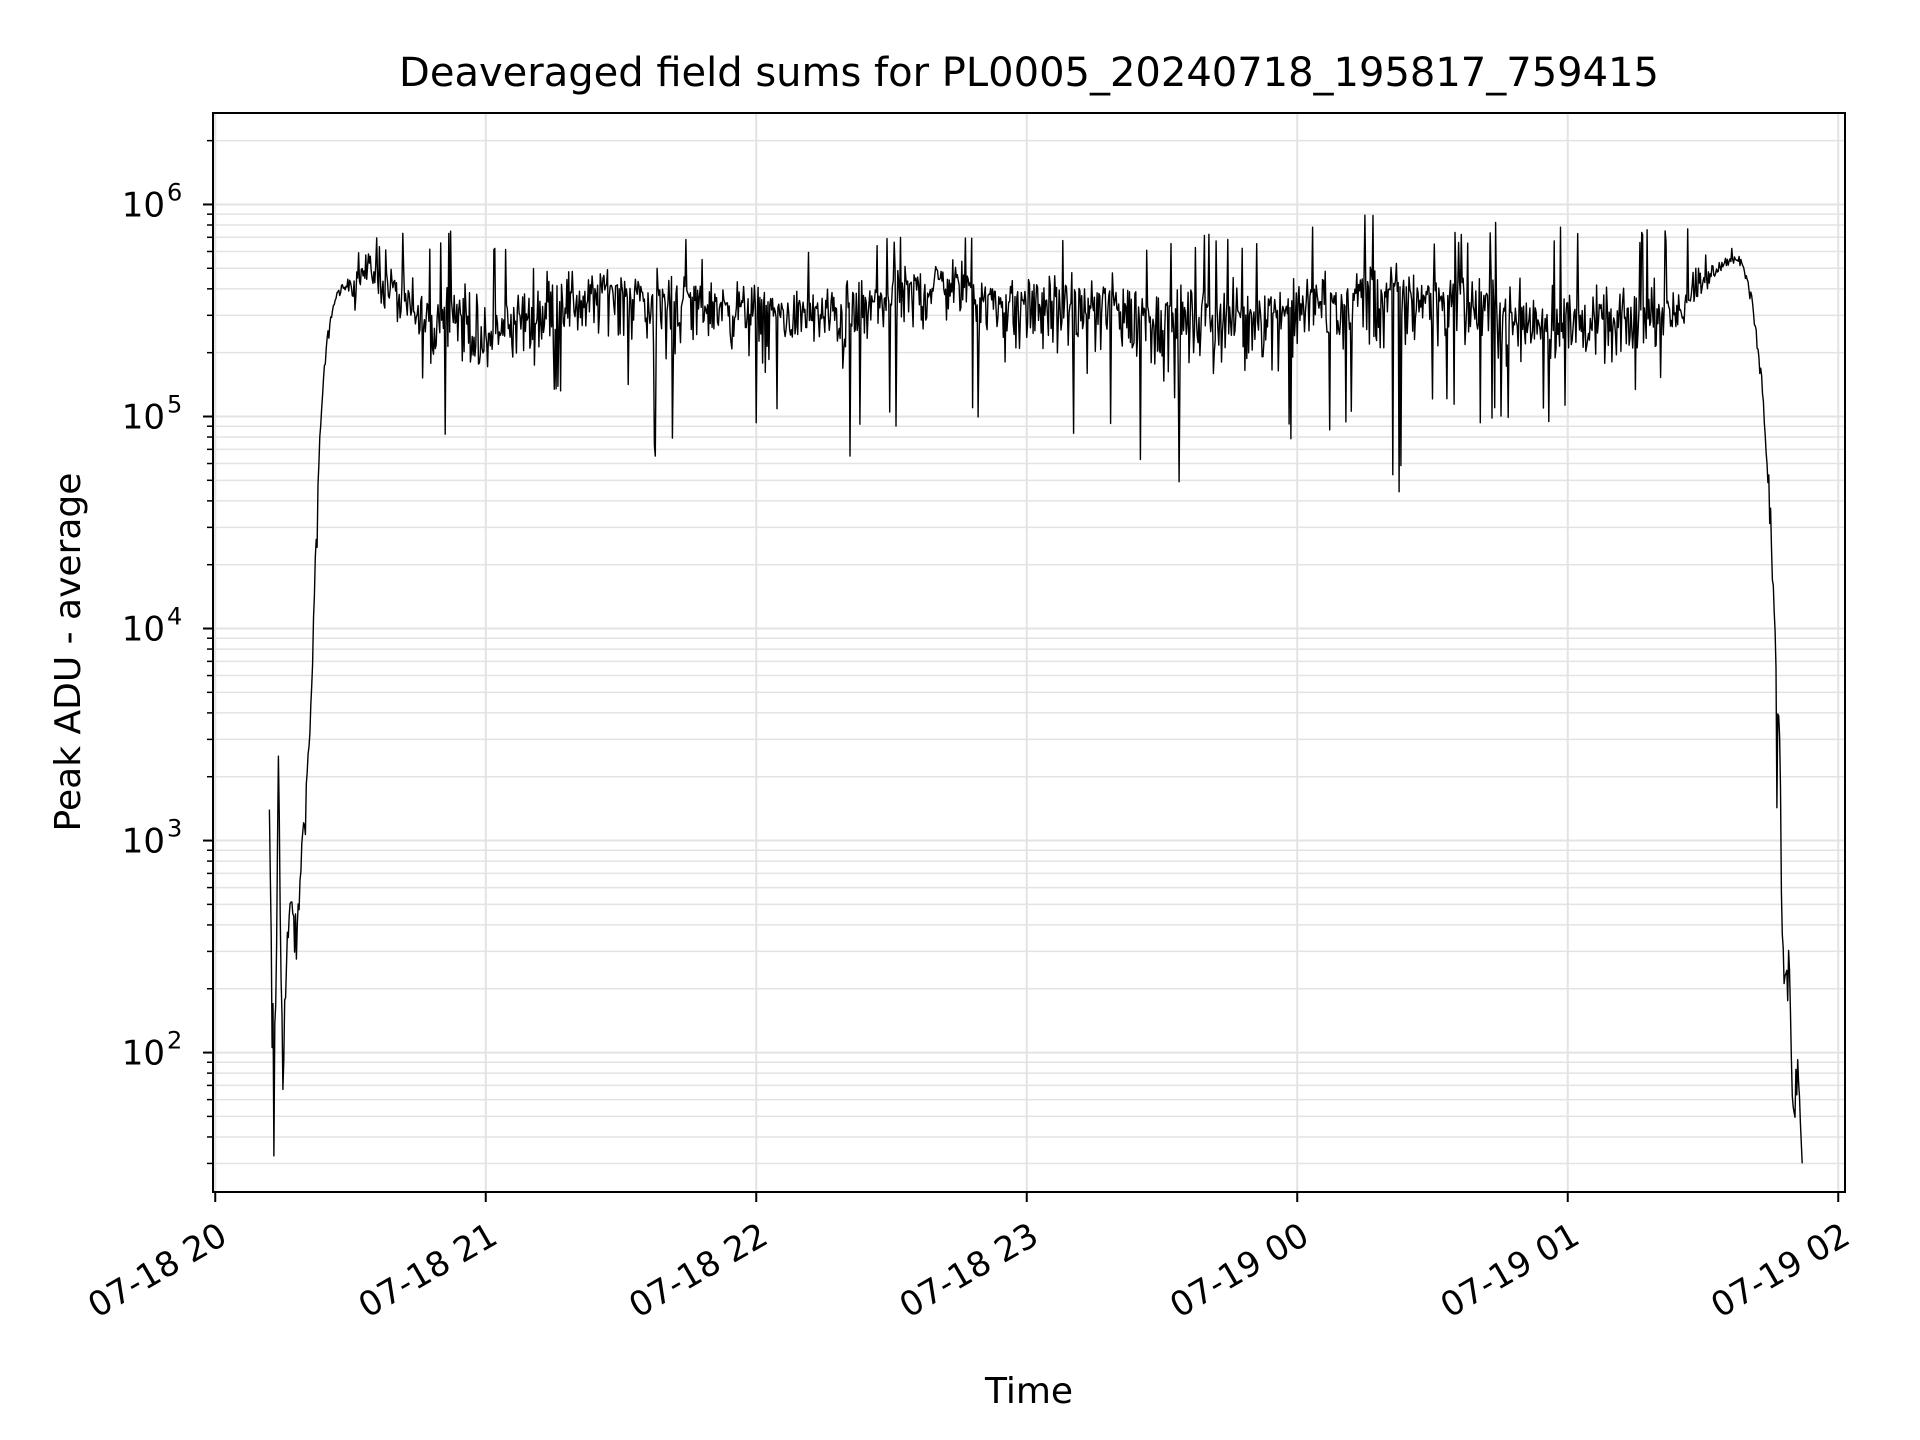  Describe the element at coordinates (68, 652) in the screenshot. I see `y-axis-label: Peak ADU - average` at that location.